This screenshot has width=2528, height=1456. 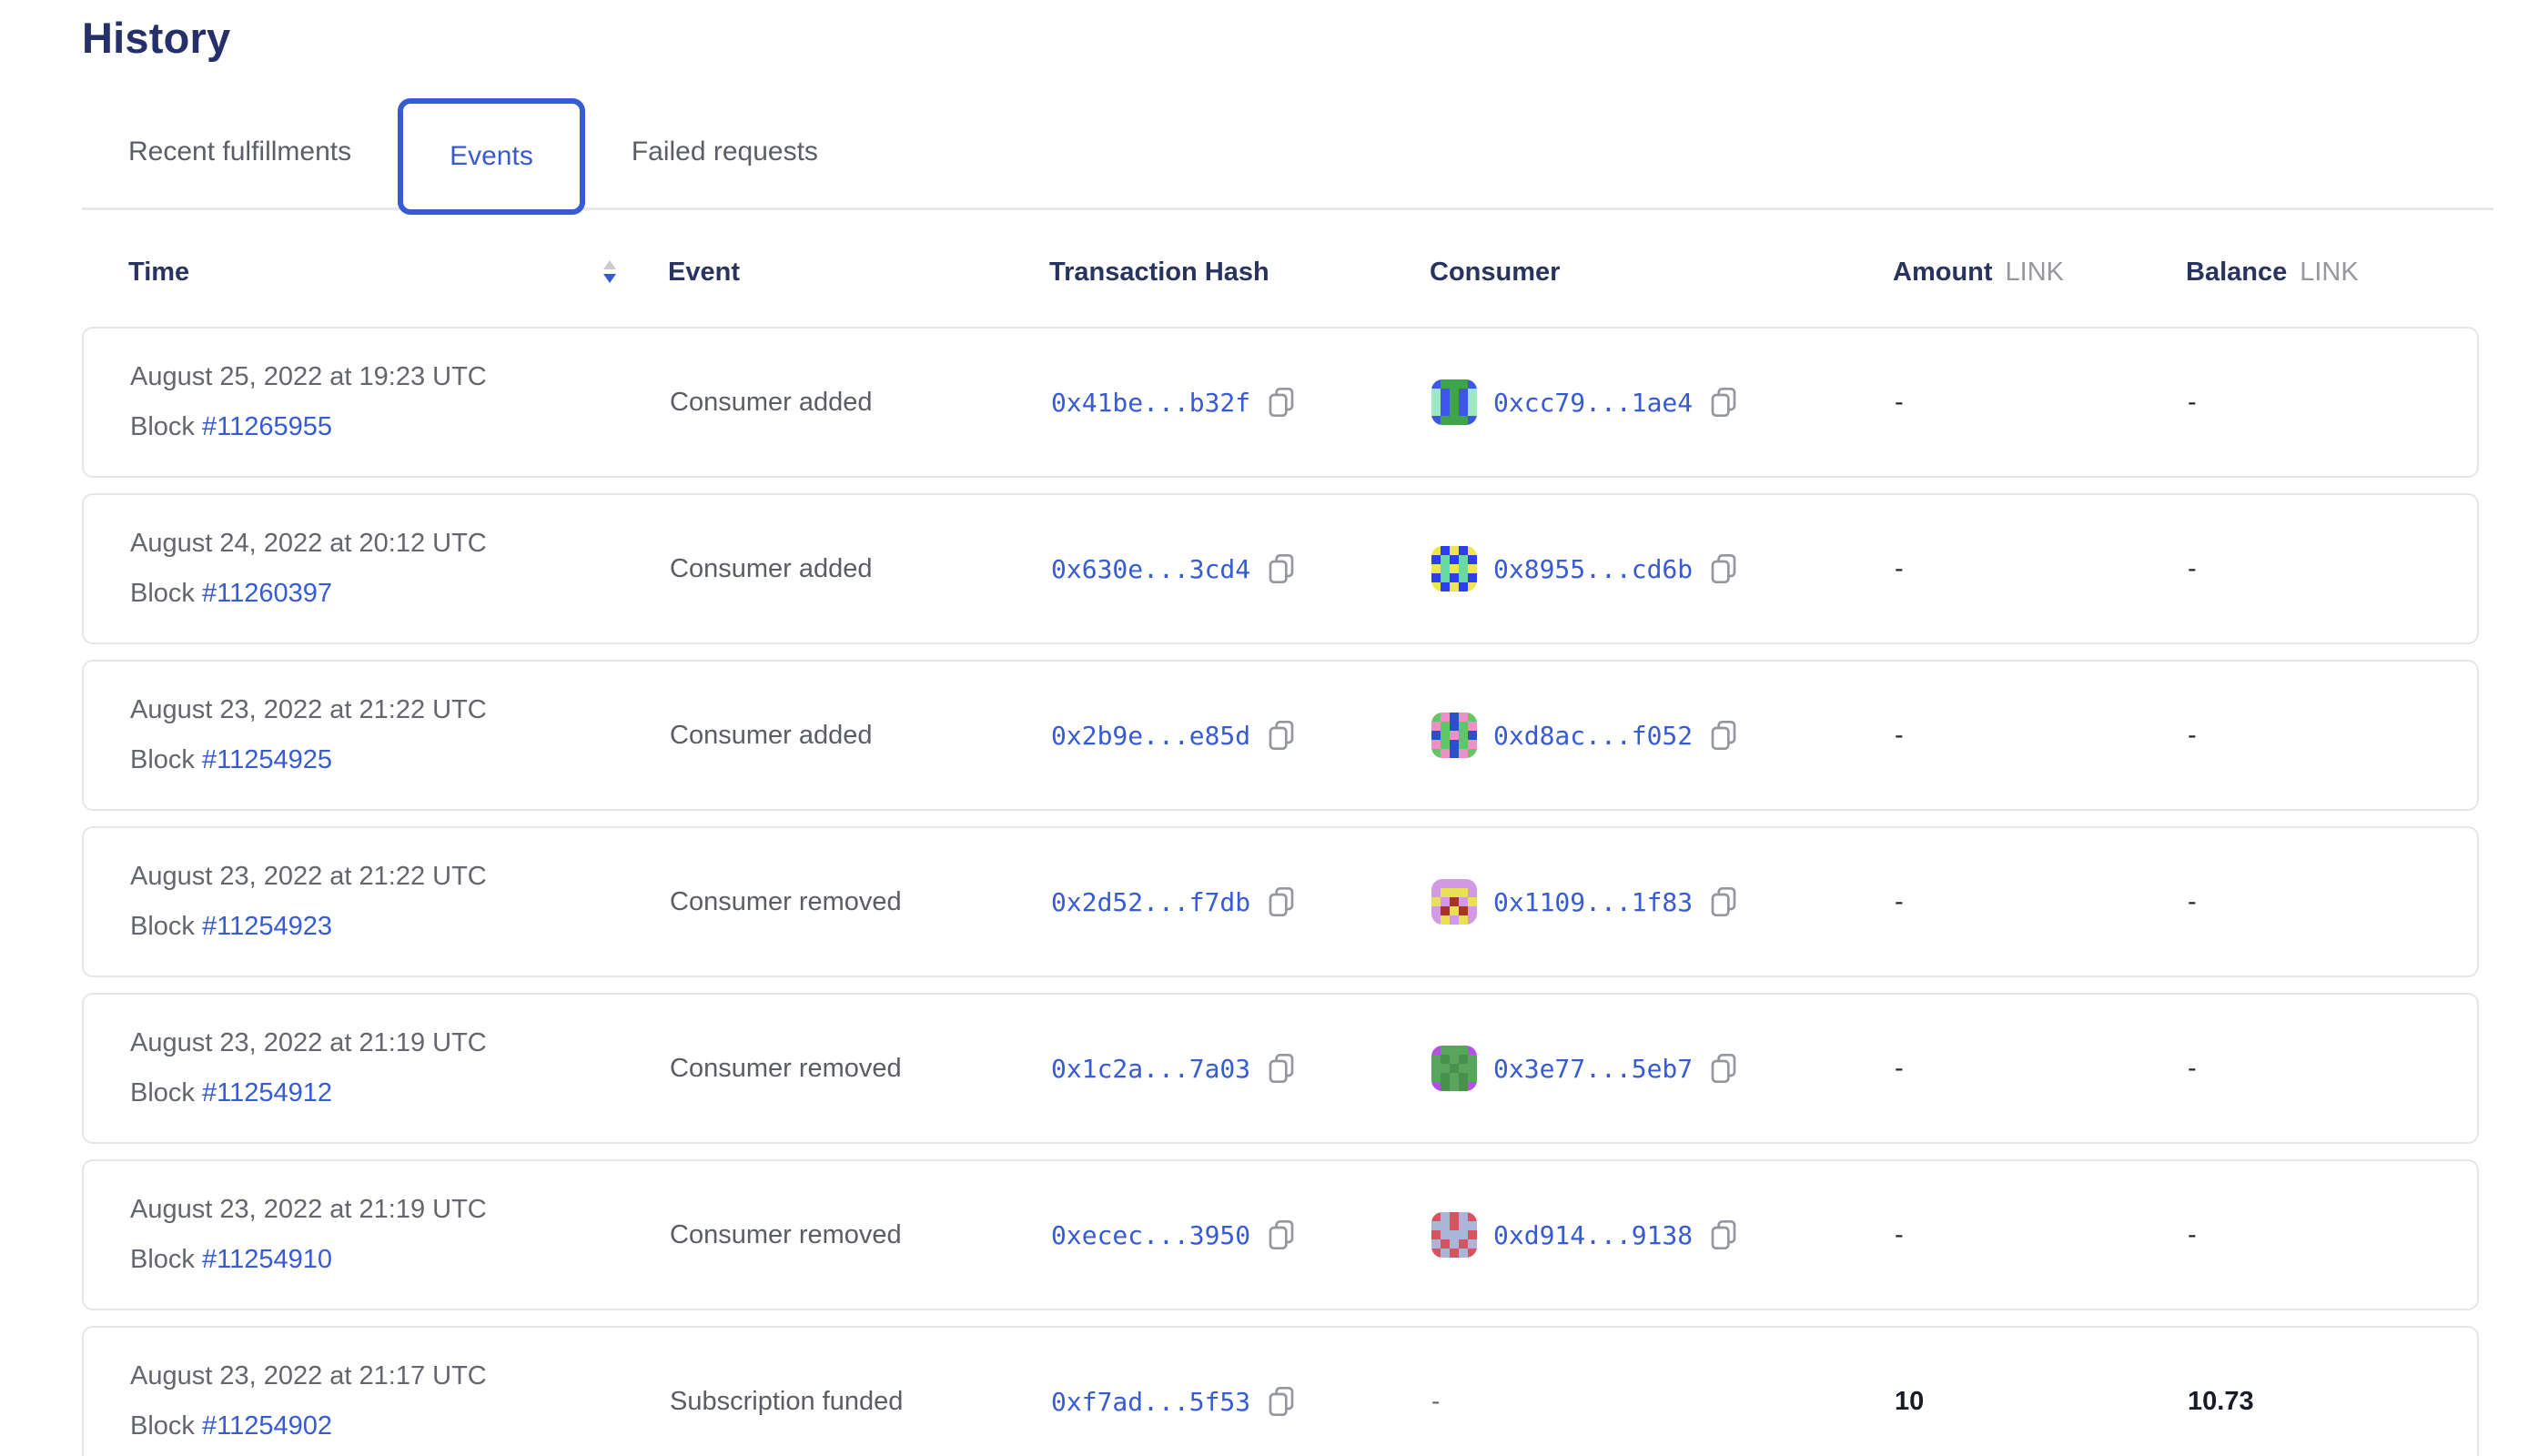 I want to click on consumer-cell: 0xcc79...1ae4, so click(x=1663, y=402).